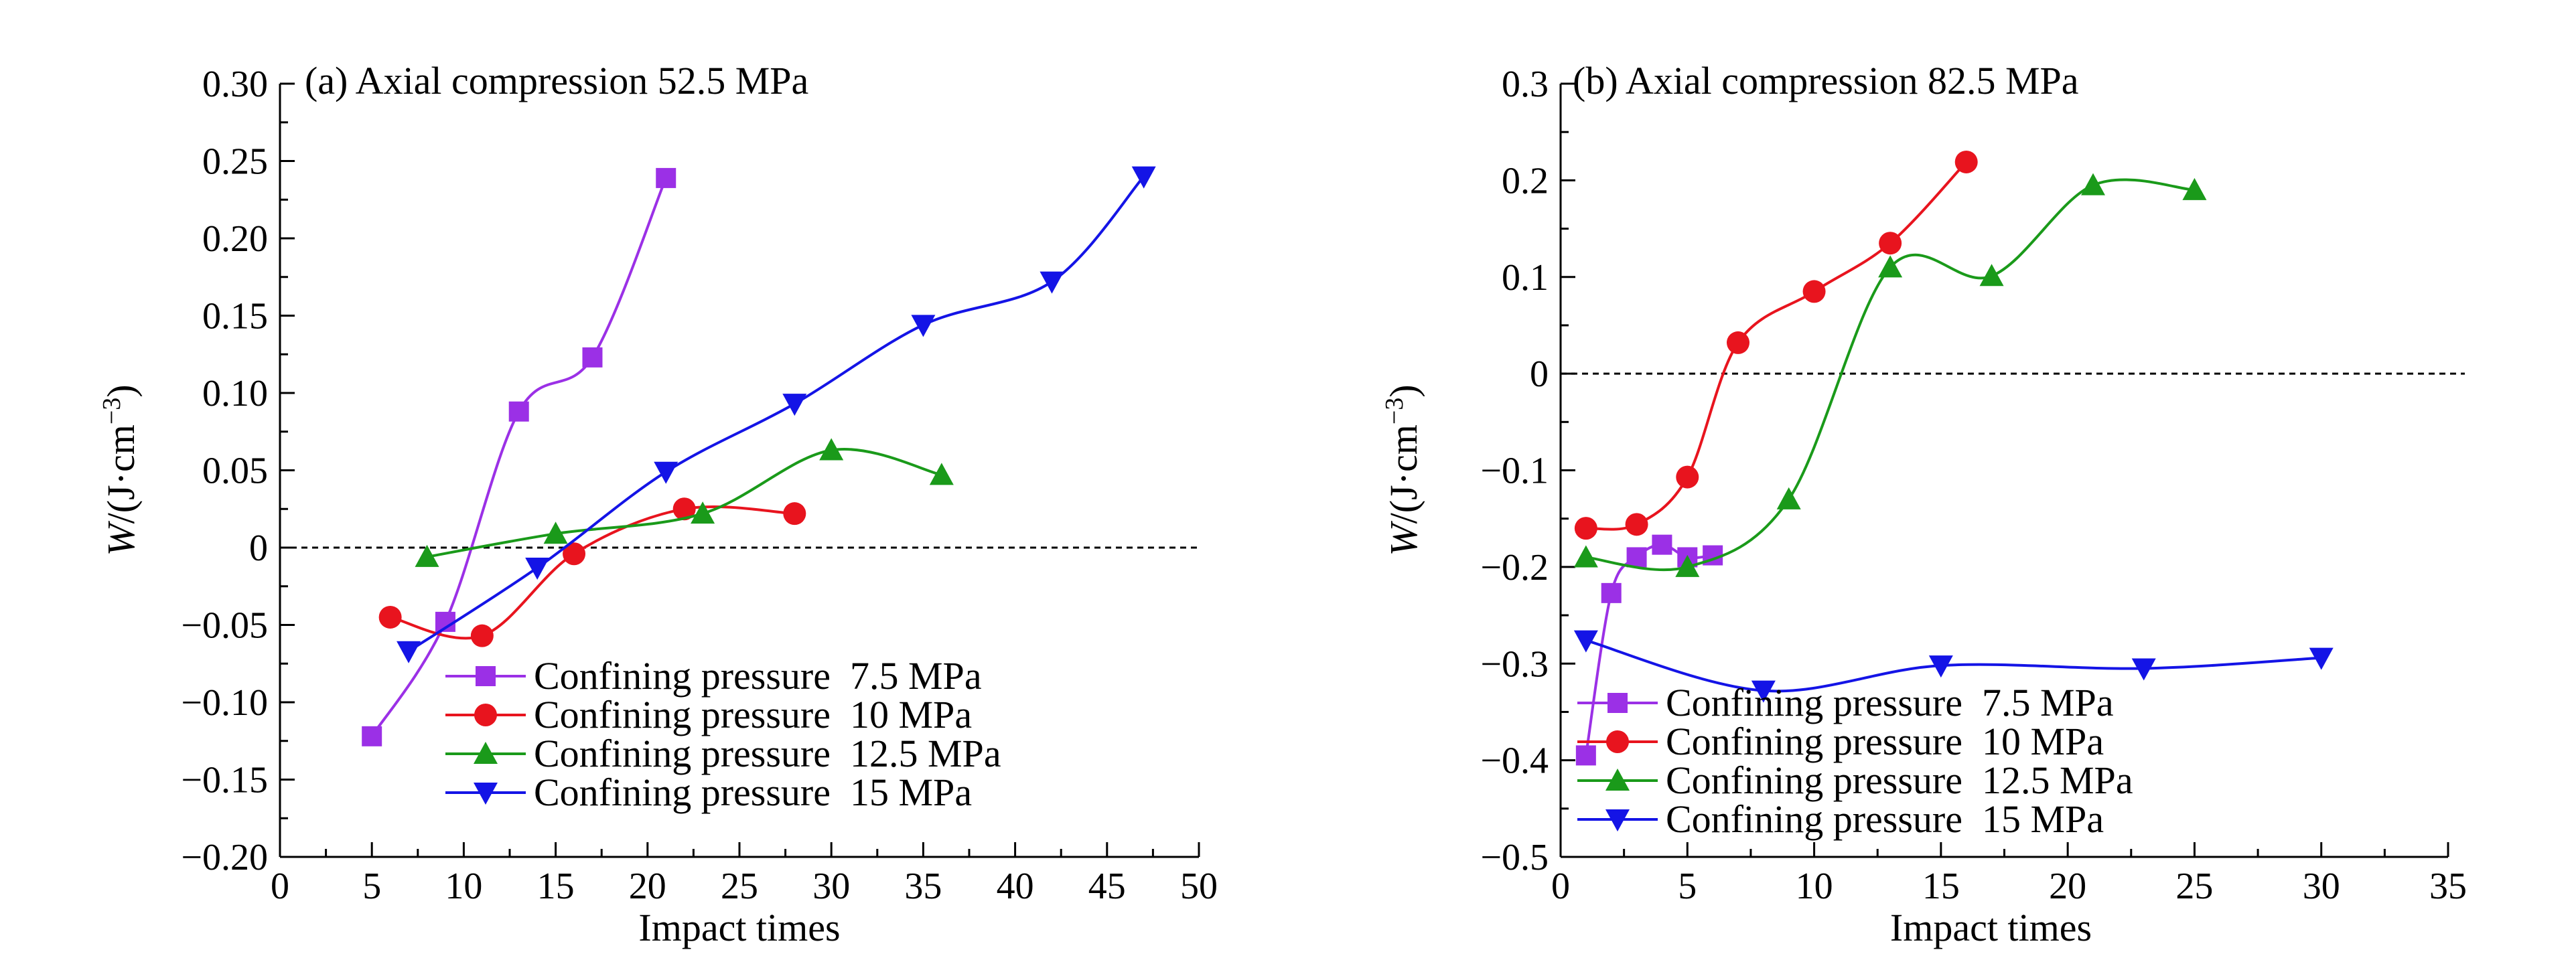  What do you see at coordinates (1560, 886) in the screenshot?
I see `panel-b-x-tick-label: 0` at bounding box center [1560, 886].